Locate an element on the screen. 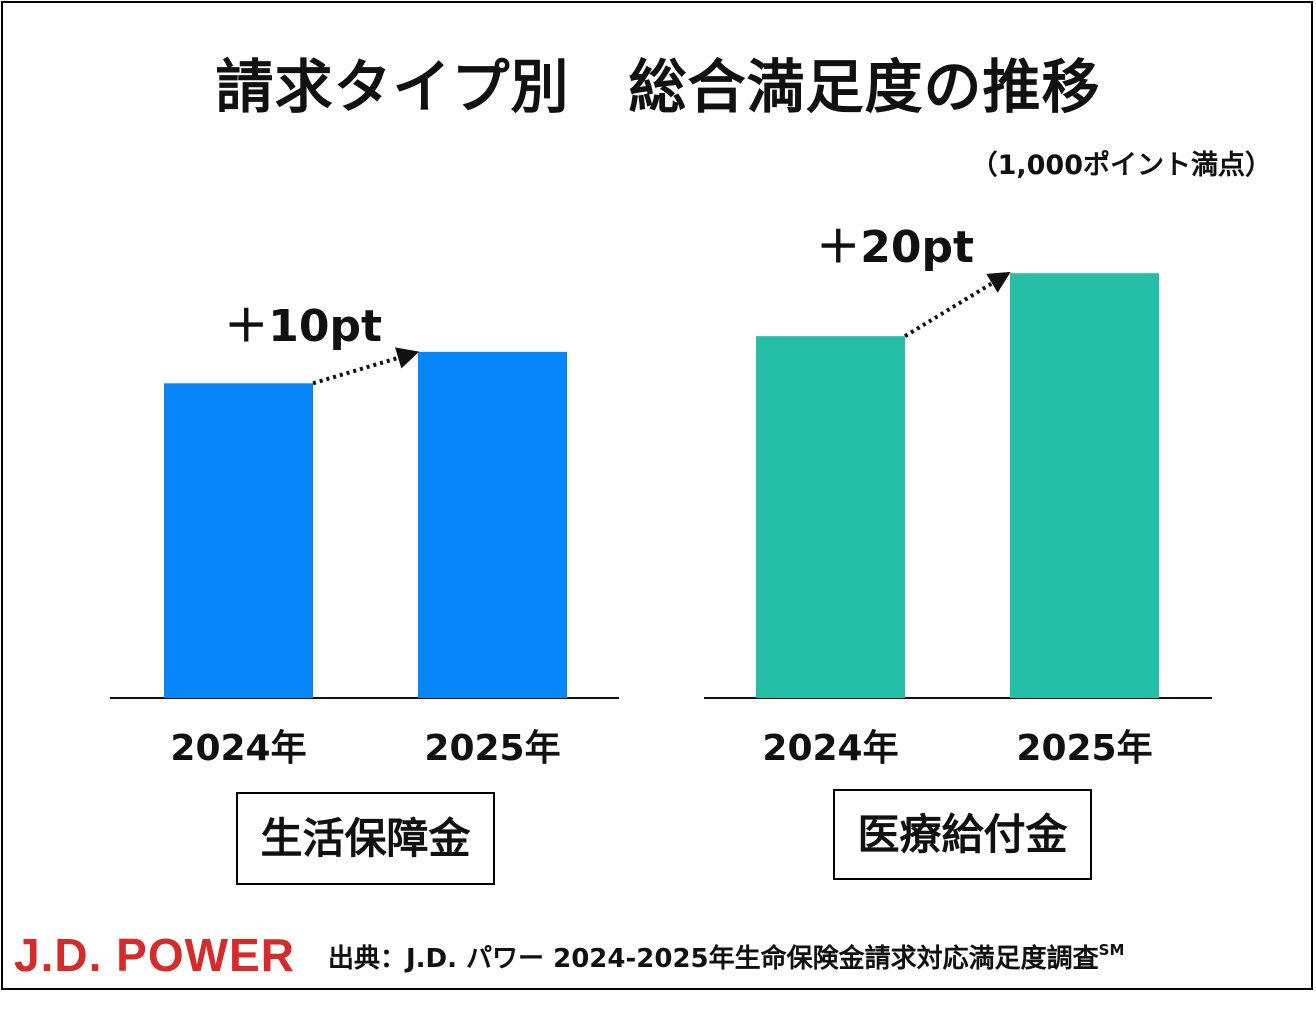 This screenshot has width=1316, height=1011. category-label-medical: 医療給付金 is located at coordinates (962, 834).